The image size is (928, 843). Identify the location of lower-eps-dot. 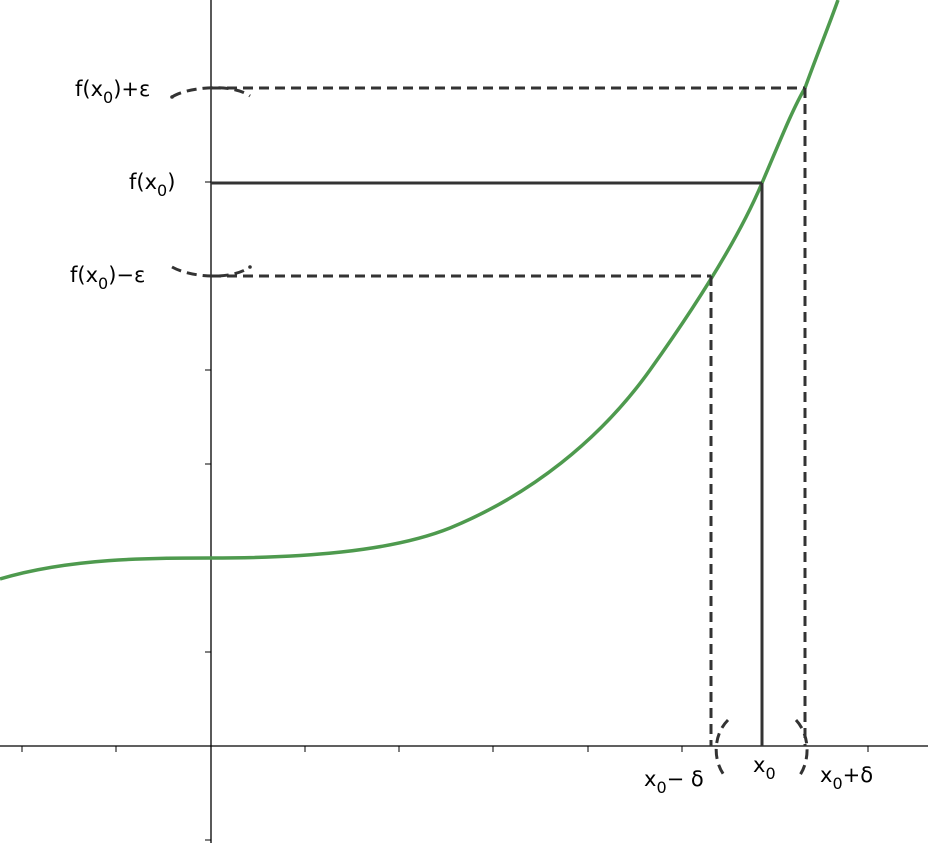
(250, 267).